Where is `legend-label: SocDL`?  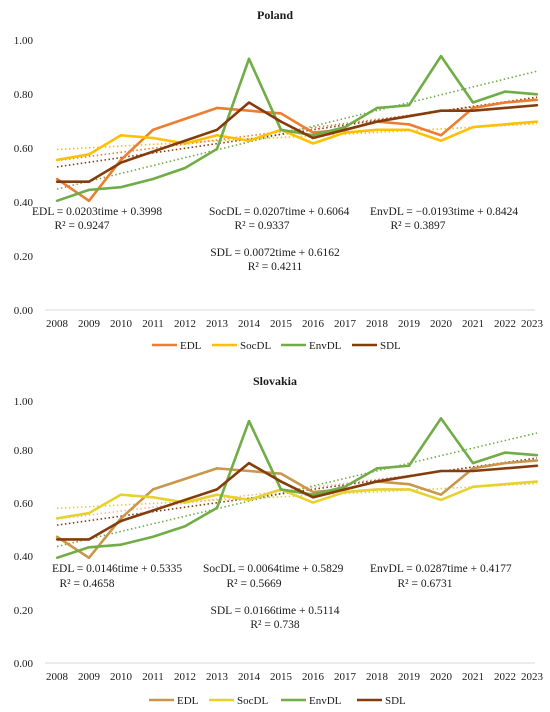 legend-label: SocDL is located at coordinates (255, 346).